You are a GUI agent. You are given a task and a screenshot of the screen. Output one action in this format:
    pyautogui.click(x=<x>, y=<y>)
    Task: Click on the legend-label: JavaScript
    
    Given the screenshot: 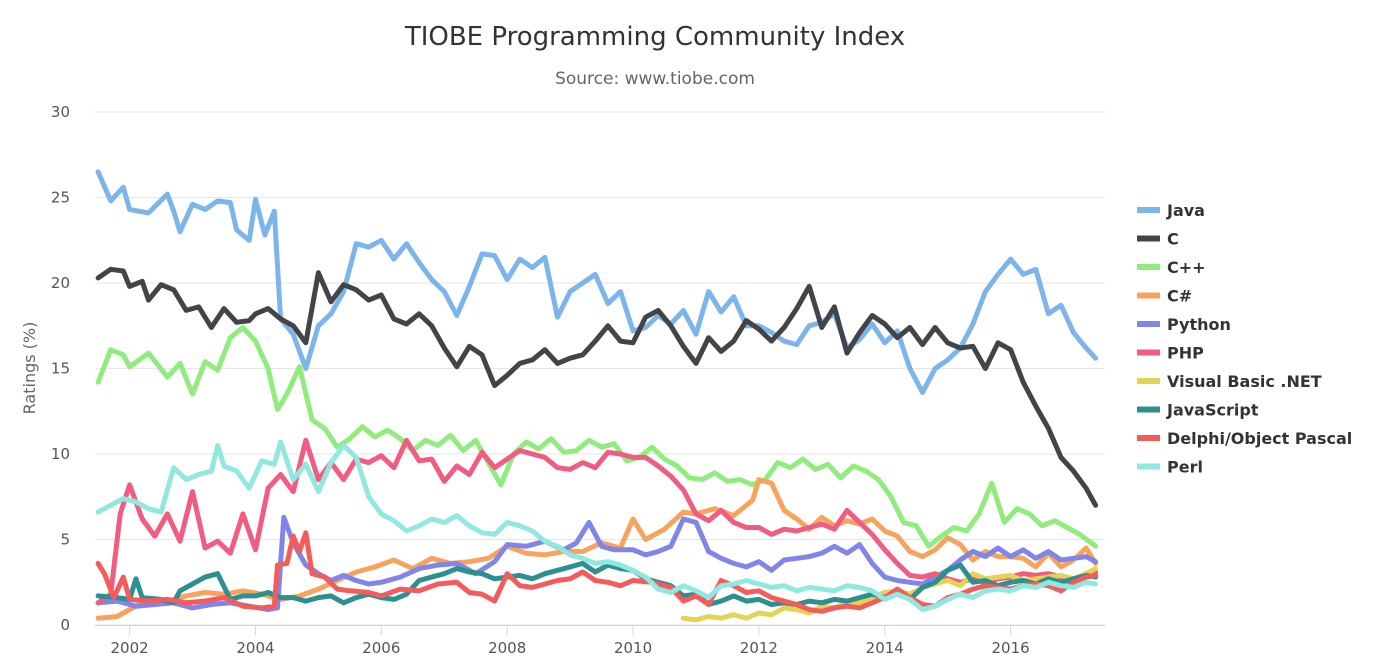 What is the action you would take?
    pyautogui.click(x=1212, y=410)
    